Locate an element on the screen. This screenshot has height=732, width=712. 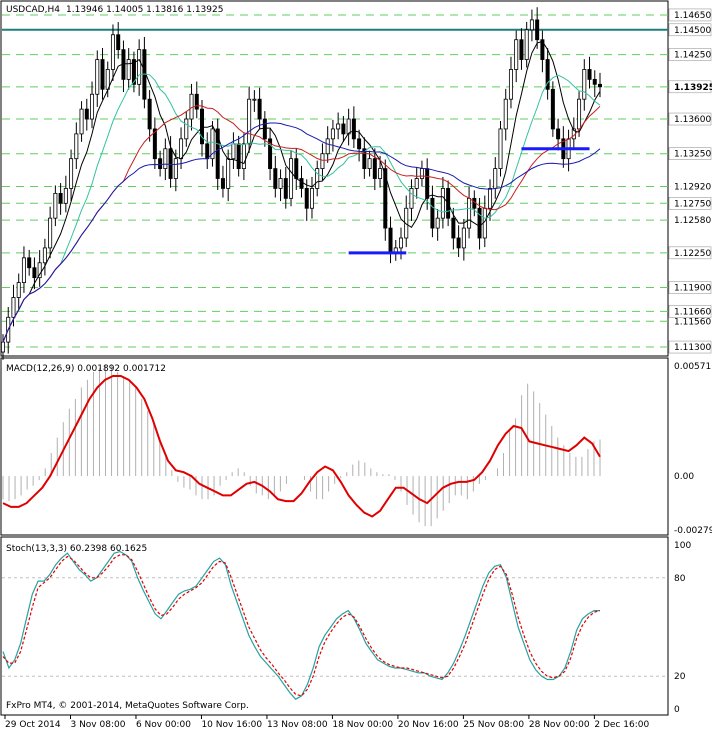
price-tick-label: 1.11900 is located at coordinates (692, 289).